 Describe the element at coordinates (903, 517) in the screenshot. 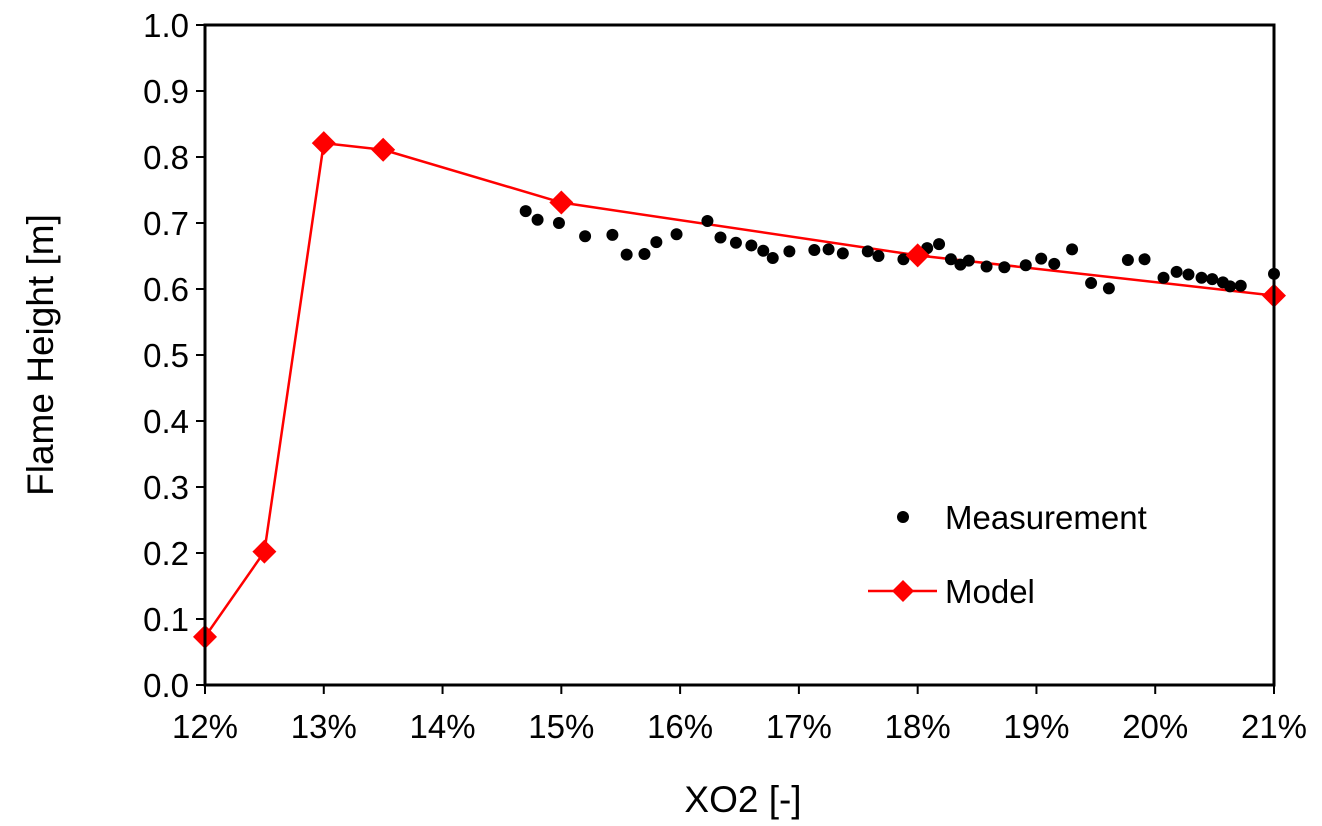

I see `legend-measurement-marker` at that location.